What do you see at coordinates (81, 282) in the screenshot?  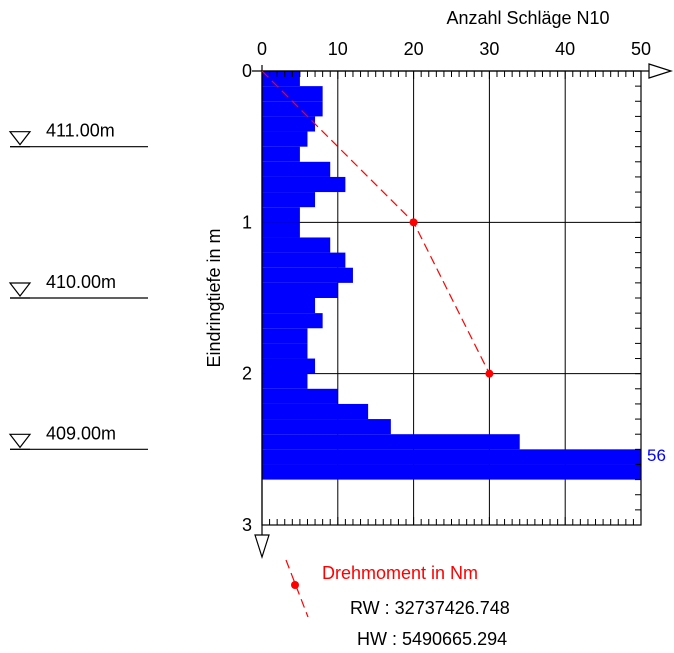 I see `elevation-label: 410.00m` at bounding box center [81, 282].